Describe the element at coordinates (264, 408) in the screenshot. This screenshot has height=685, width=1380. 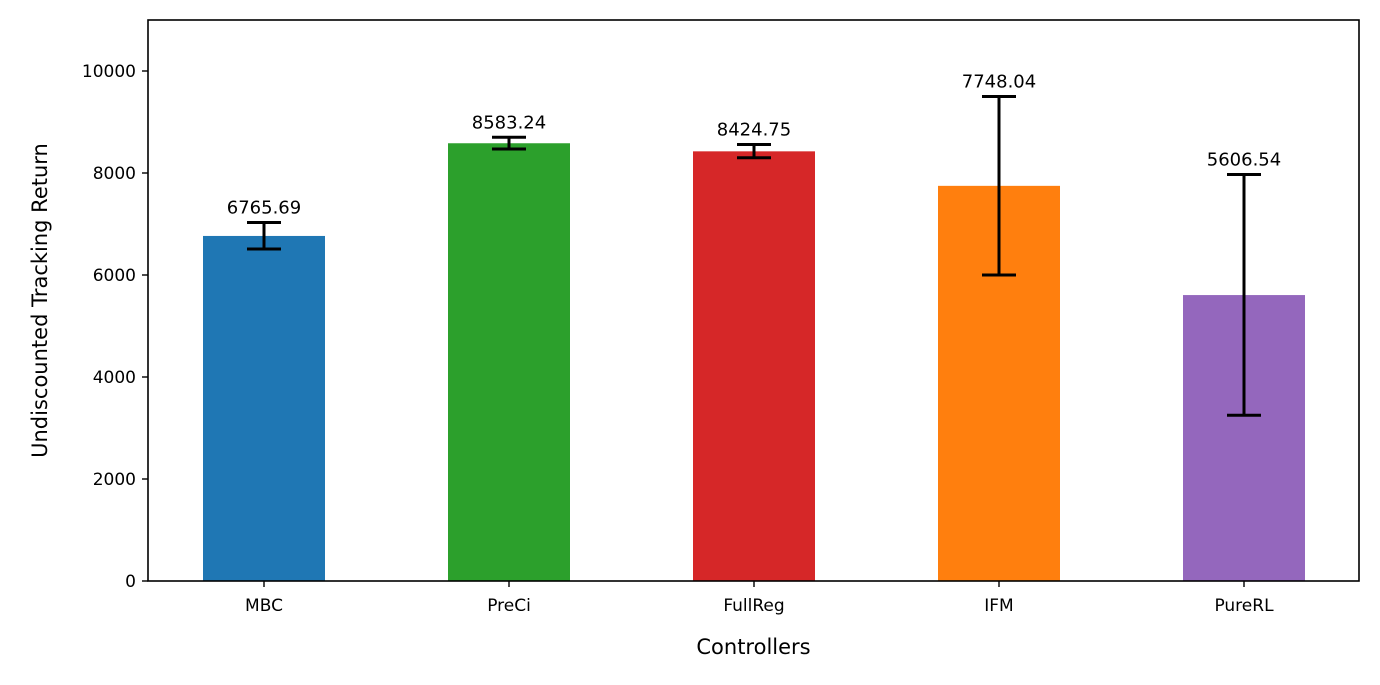
I see `bar-mbc` at that location.